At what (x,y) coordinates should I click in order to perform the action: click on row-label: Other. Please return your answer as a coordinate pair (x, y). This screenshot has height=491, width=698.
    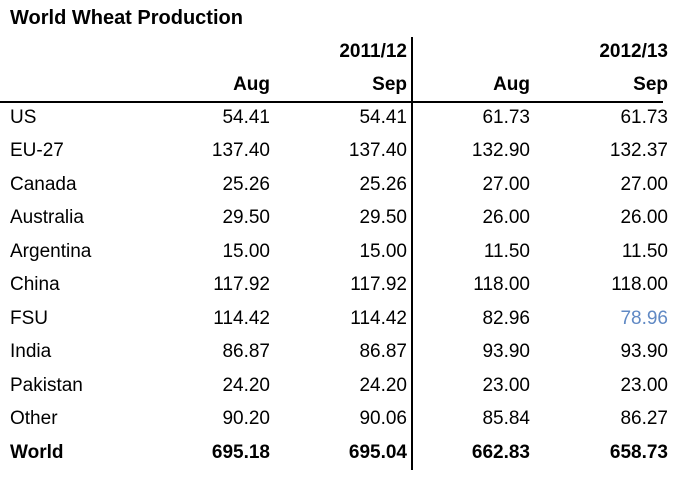
    Looking at the image, I should click on (34, 419).